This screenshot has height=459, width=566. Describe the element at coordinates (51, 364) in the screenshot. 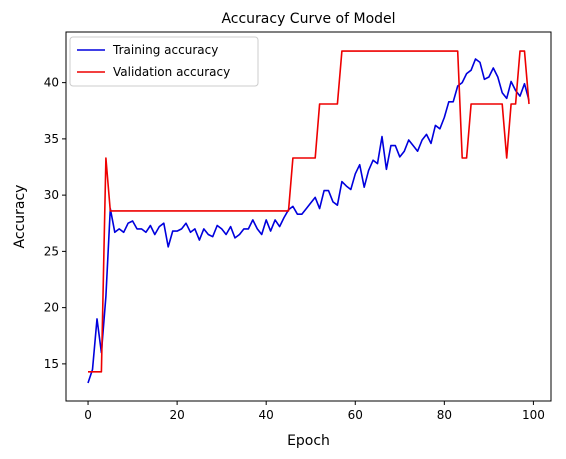

I see `y-tick-label: 15` at that location.